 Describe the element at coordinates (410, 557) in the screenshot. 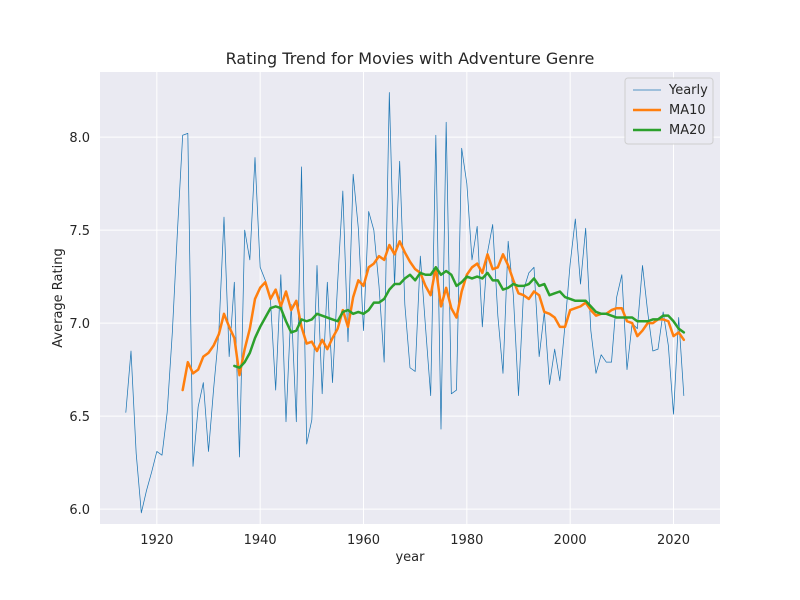

I see `x-axis-label: year` at that location.